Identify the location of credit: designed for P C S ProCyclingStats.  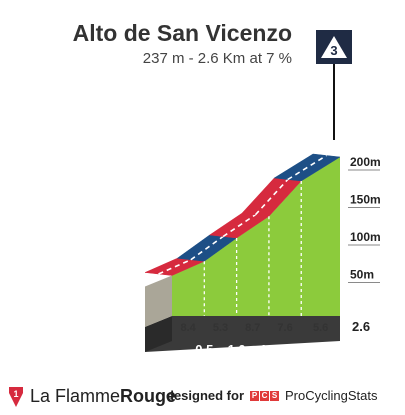
(272, 395).